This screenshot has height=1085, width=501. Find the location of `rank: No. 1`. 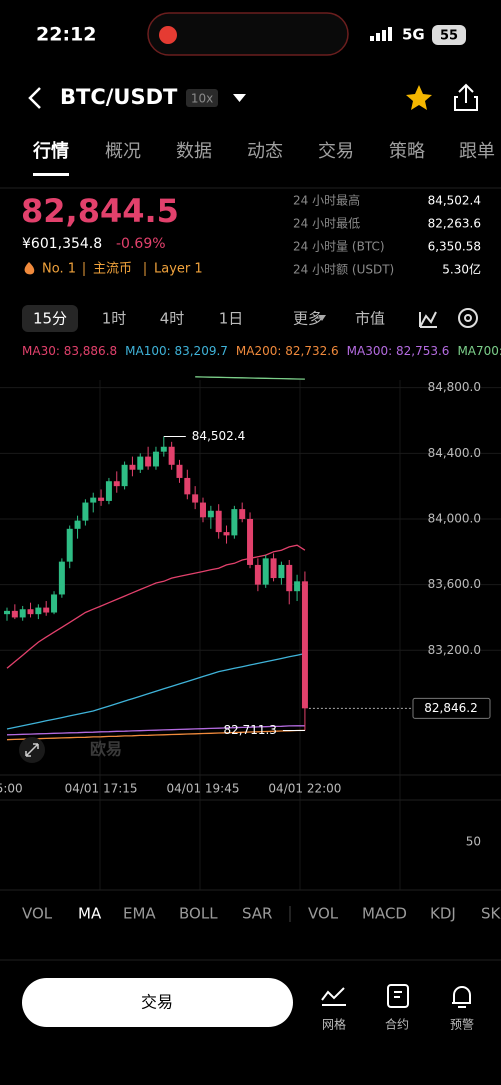

rank: No. 1 is located at coordinates (59, 269).